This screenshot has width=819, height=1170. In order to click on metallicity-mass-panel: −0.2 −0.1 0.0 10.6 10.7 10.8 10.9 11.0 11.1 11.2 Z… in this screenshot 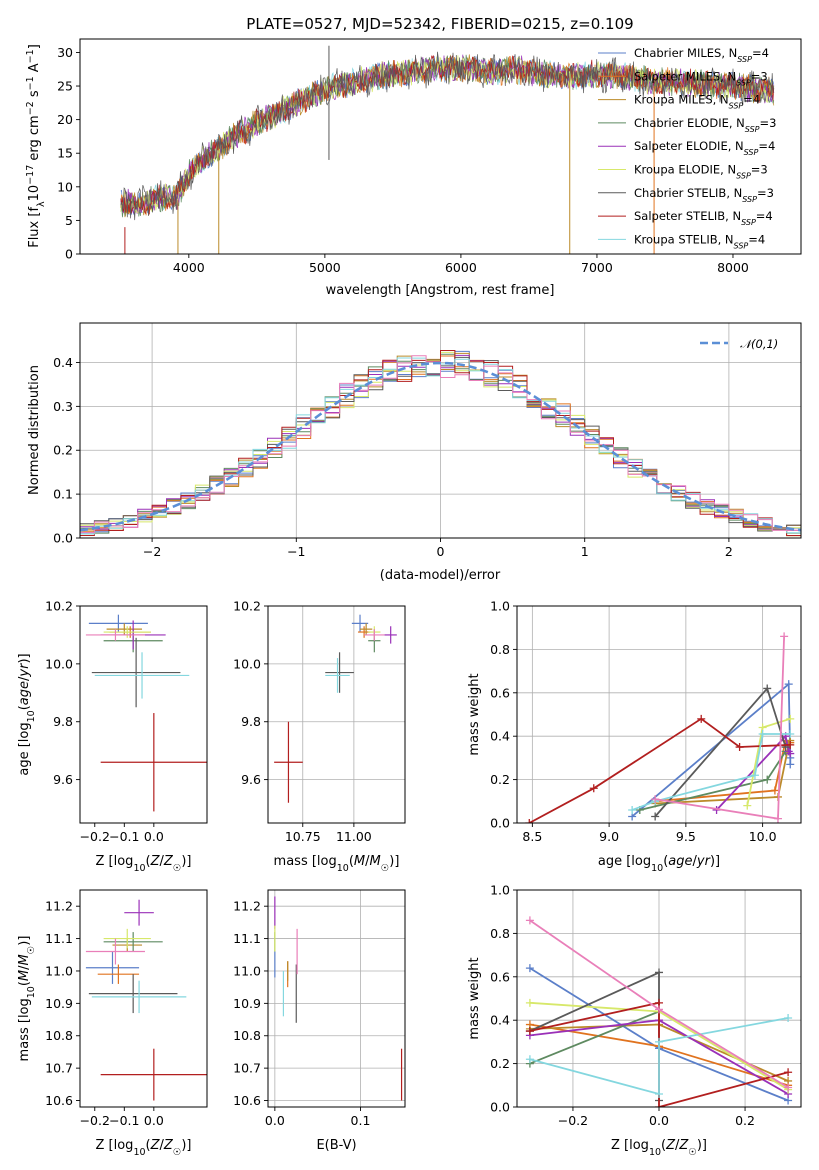, I will do `click(112, 1023)`.